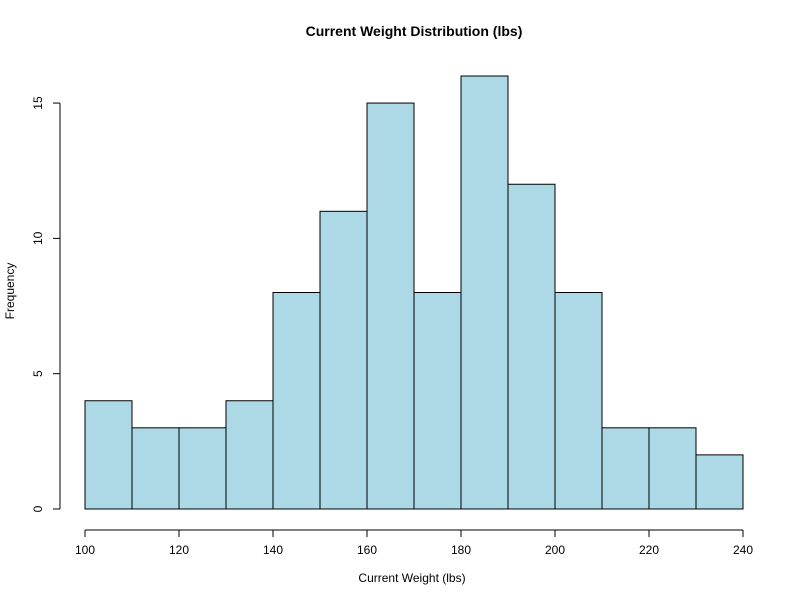  Describe the element at coordinates (179, 550) in the screenshot. I see `x-tick-label: 120` at that location.